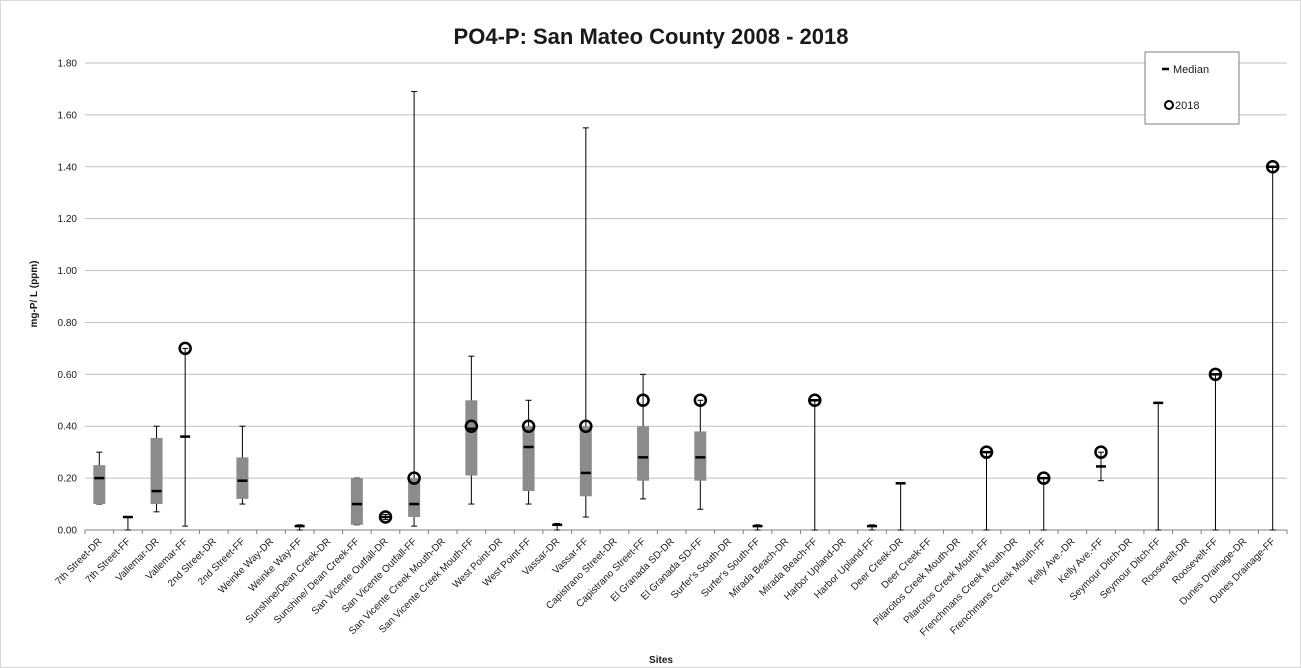 This screenshot has width=1301, height=668. Describe the element at coordinates (757, 527) in the screenshot. I see `box-surfer-s-south-ff` at that location.